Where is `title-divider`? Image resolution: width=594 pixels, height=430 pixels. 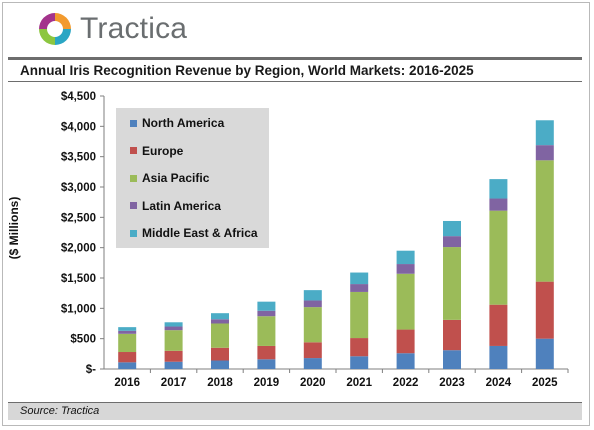
title-divider is located at coordinates (295, 81).